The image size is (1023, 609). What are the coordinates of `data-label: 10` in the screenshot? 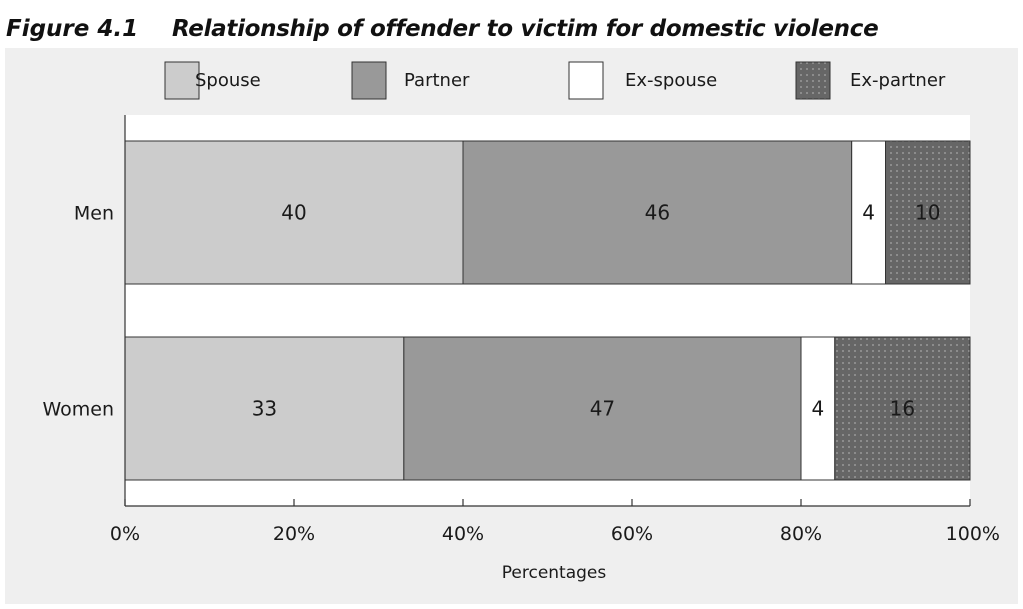 It's located at (927, 213).